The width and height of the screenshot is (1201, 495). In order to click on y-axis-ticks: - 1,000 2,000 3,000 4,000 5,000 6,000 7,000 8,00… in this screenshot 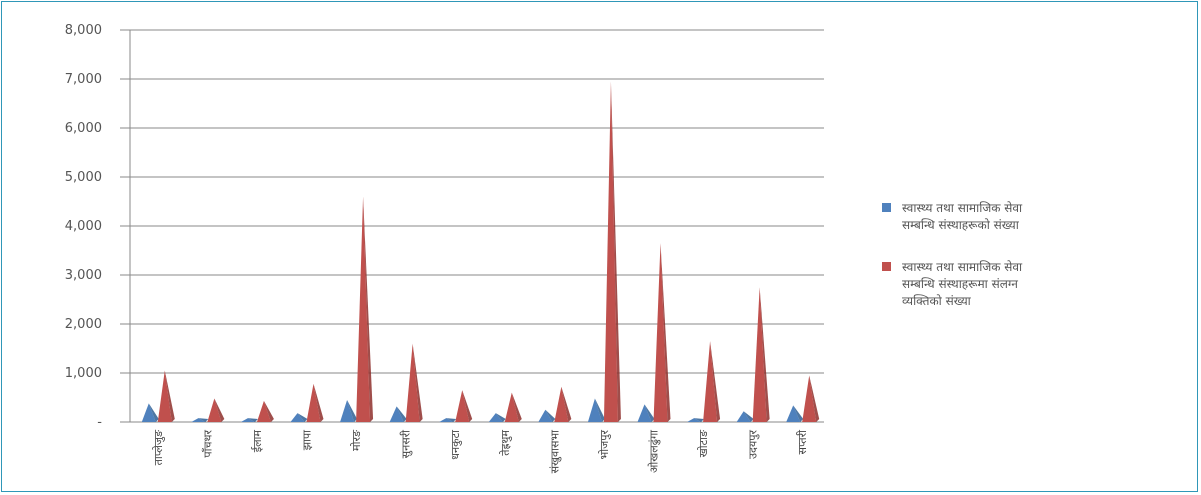, I will do `click(84, 226)`.